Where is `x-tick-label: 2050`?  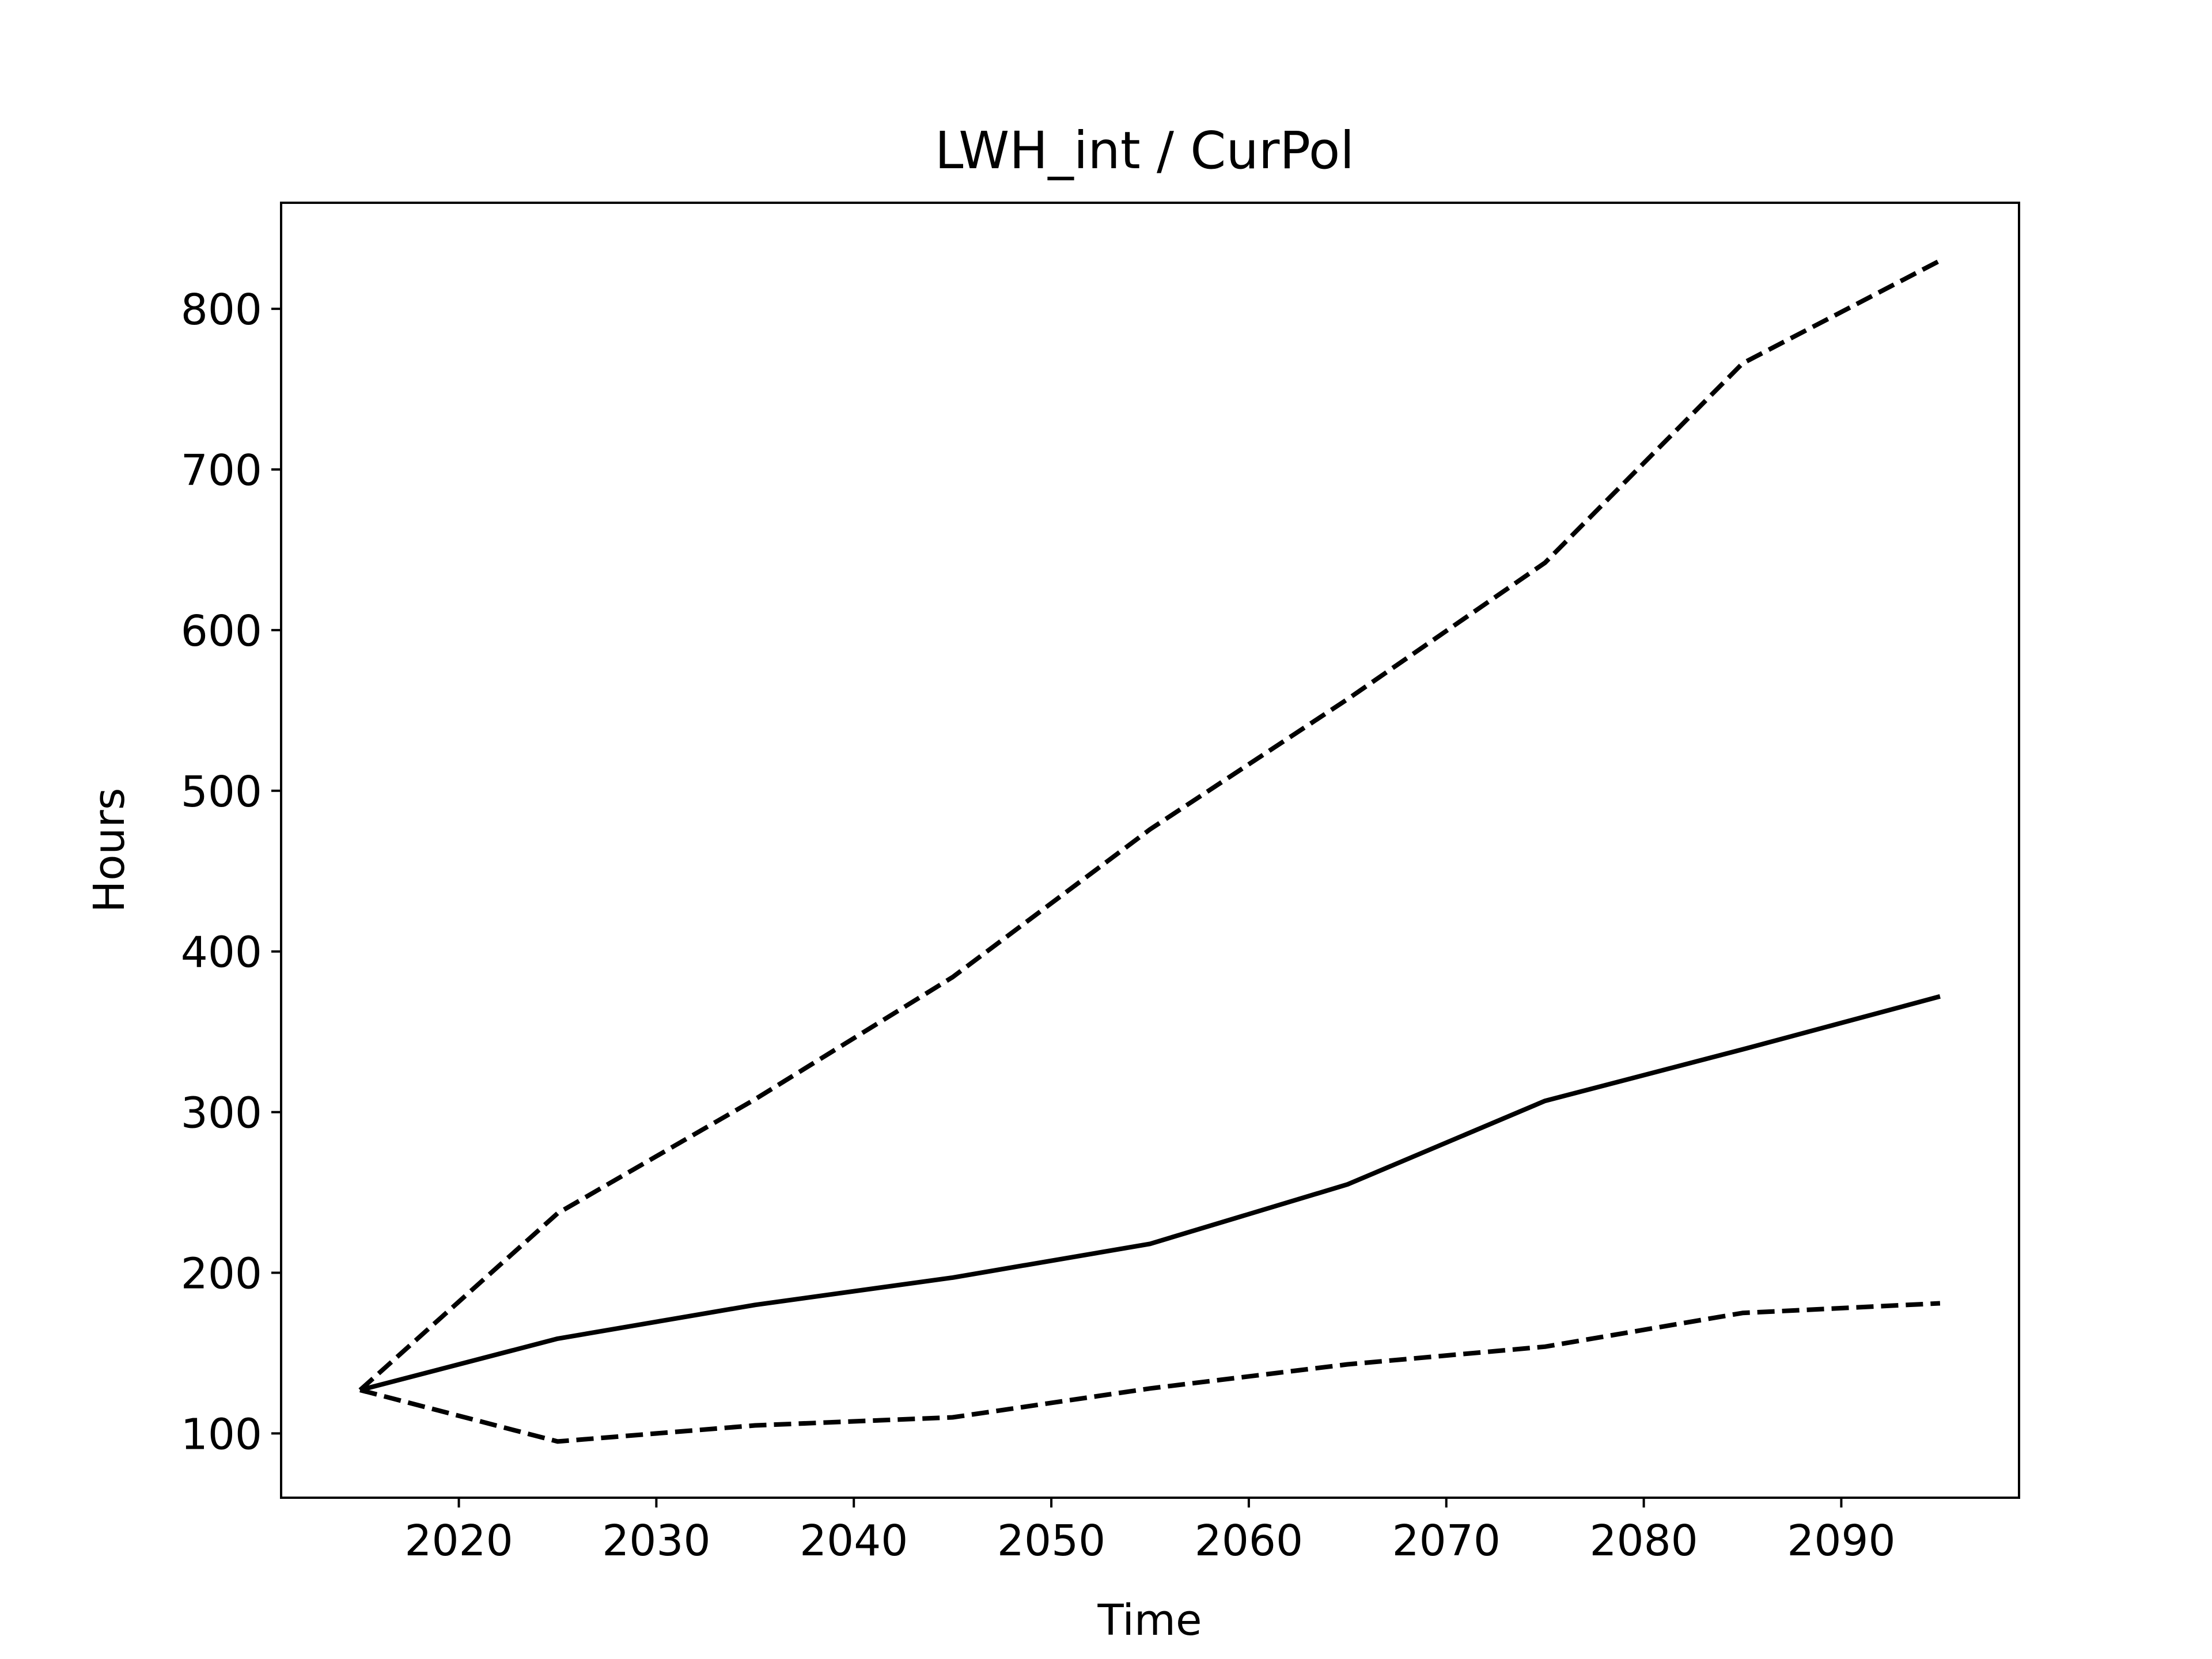
x-tick-label: 2050 is located at coordinates (1051, 1541).